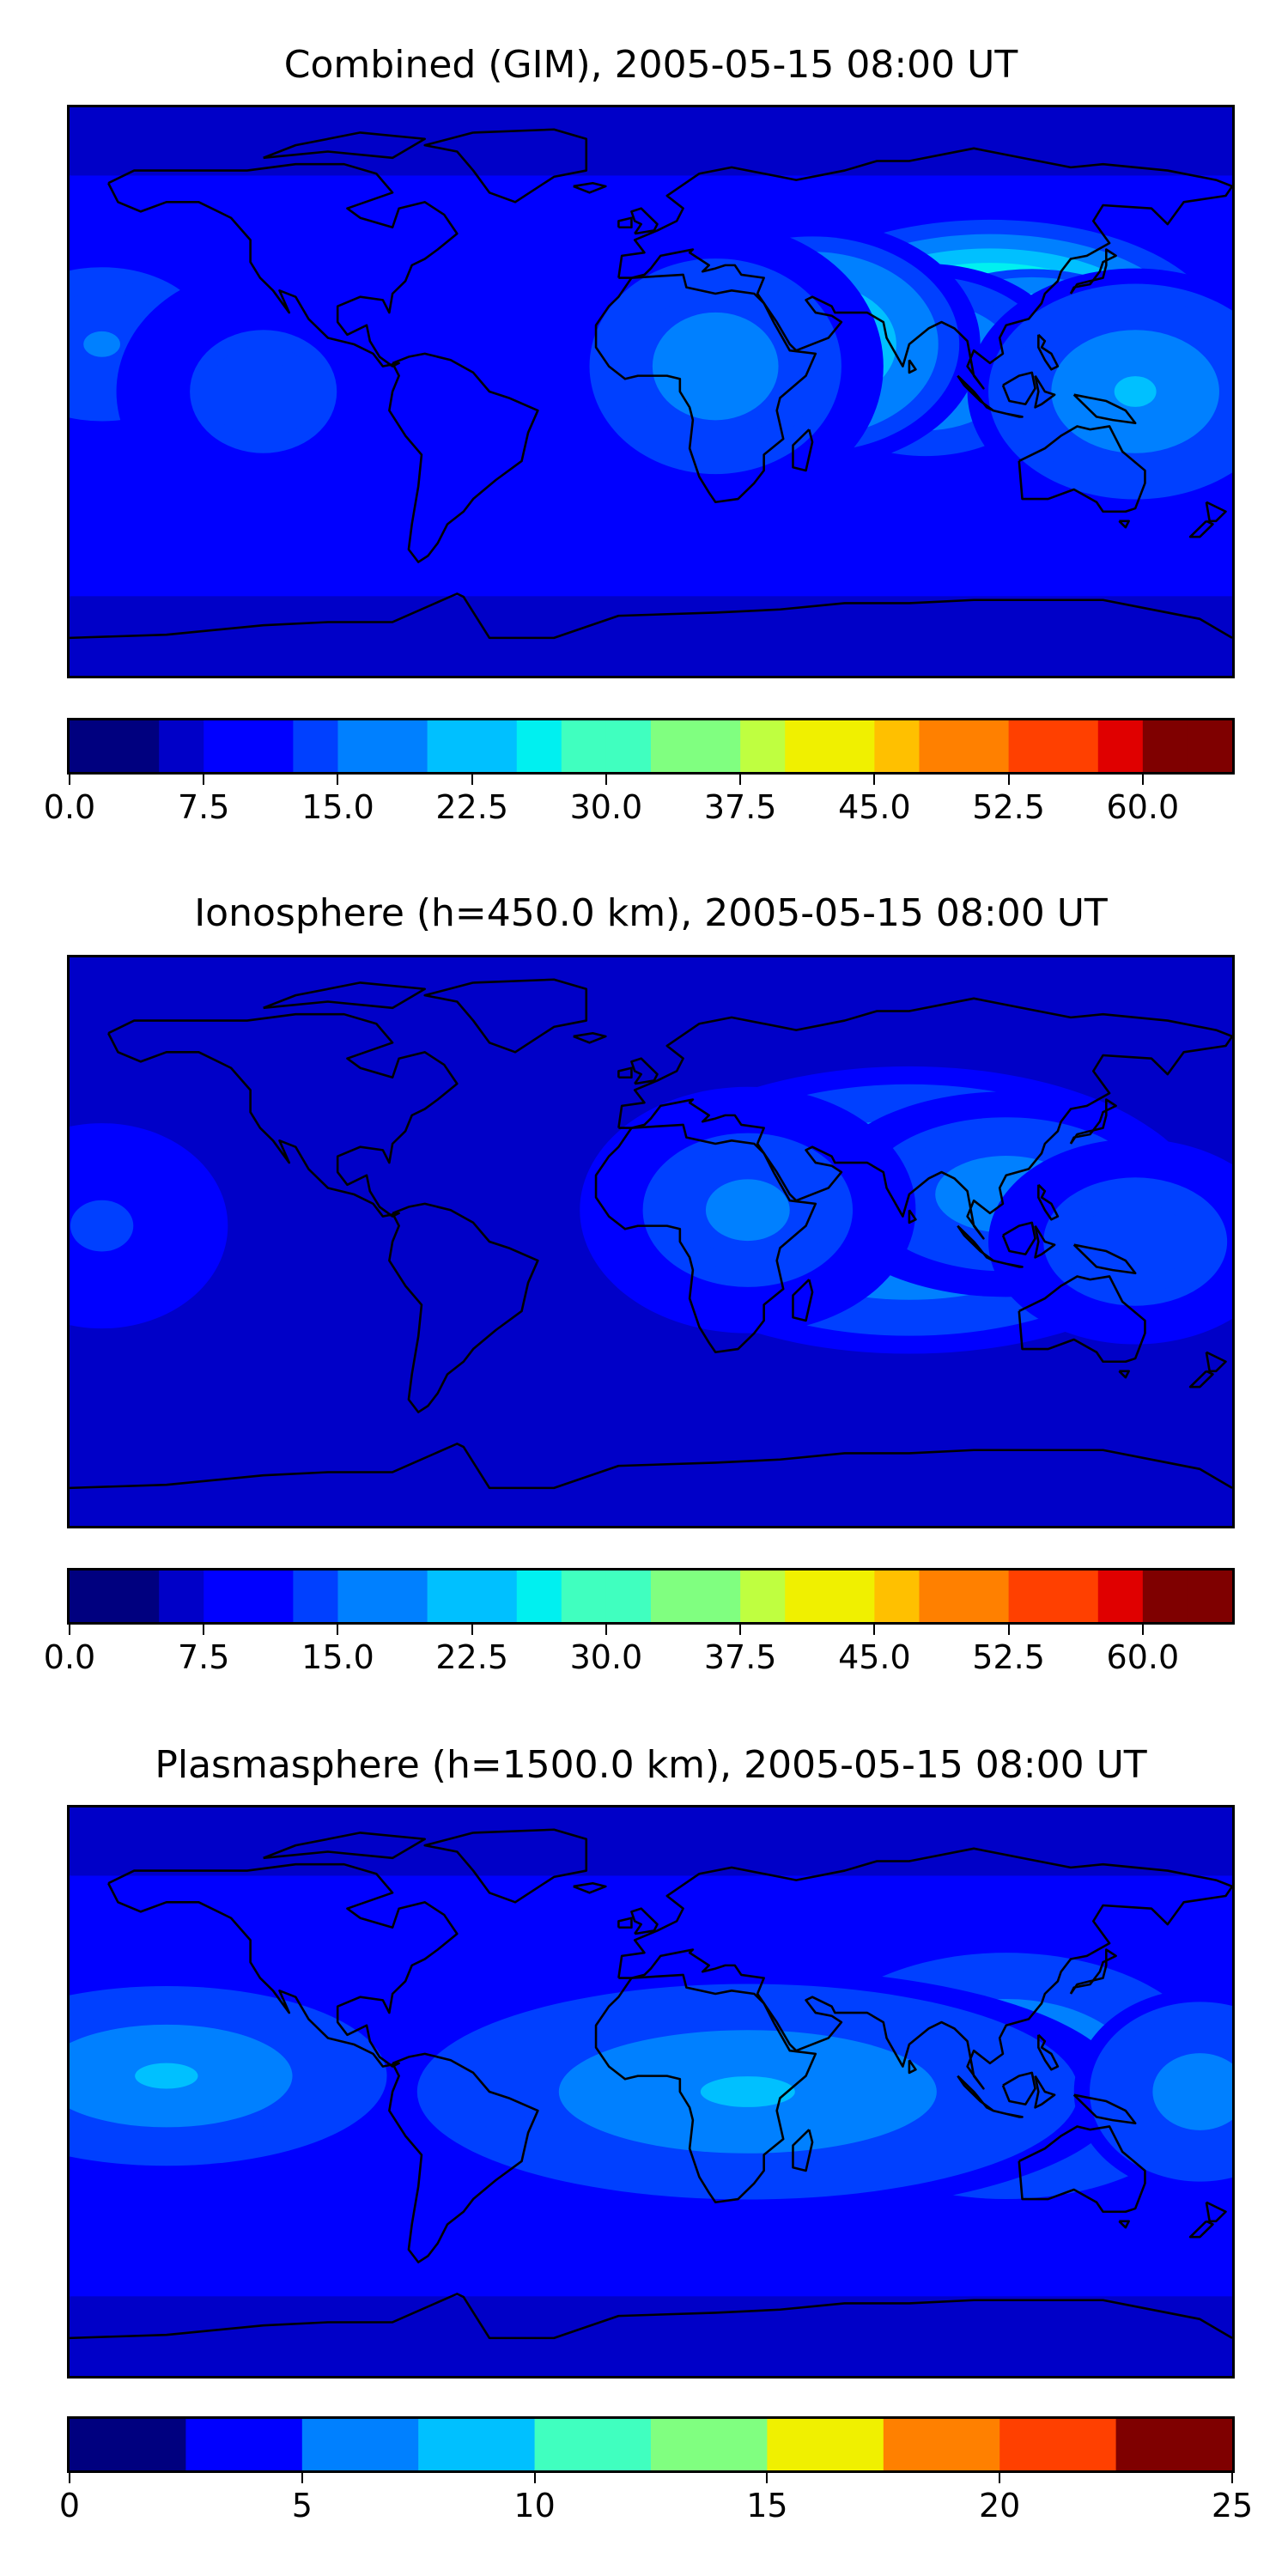 This screenshot has height=2576, width=1288. I want to click on colorbar-tick-label: 45.0, so click(874, 807).